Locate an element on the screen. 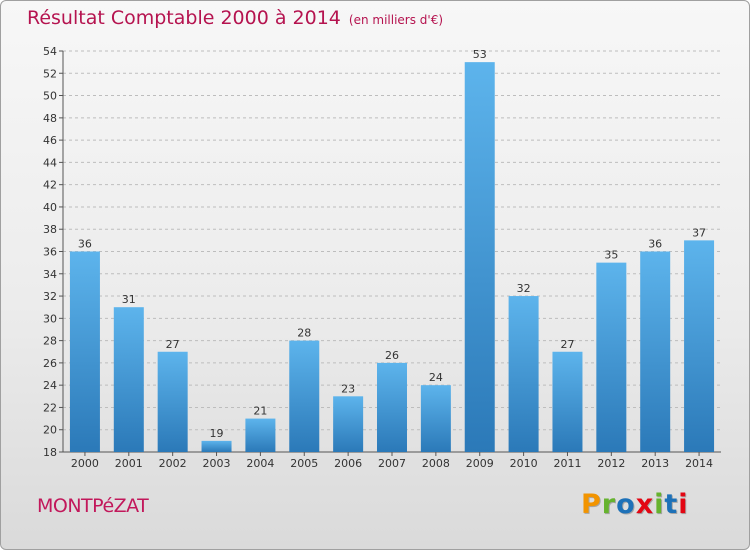 The height and width of the screenshot is (550, 750). bar-2006 is located at coordinates (348, 424).